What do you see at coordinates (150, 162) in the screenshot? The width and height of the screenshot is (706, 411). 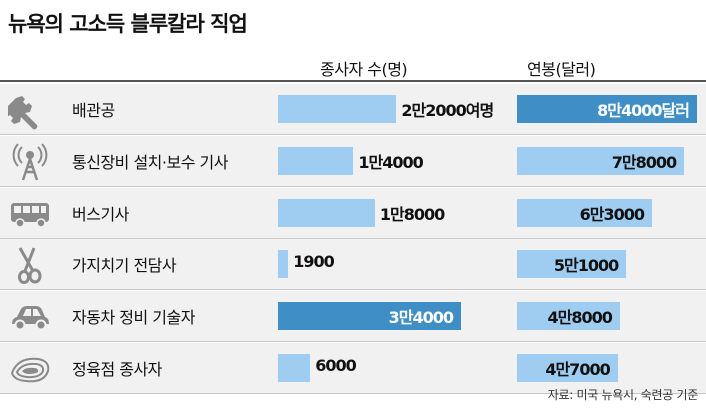 I see `job-label: 통신장비 설치·보수 기사` at bounding box center [150, 162].